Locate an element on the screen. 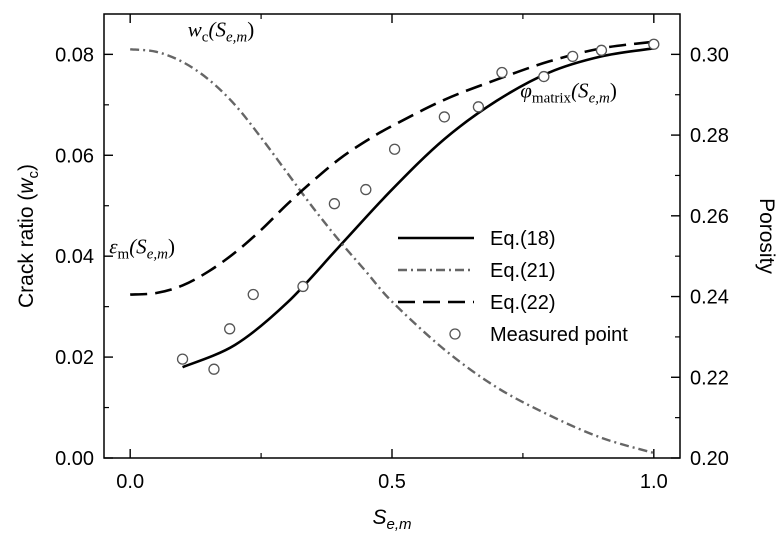 The image size is (776, 536). legend-label: Eq.(18) is located at coordinates (523, 239).